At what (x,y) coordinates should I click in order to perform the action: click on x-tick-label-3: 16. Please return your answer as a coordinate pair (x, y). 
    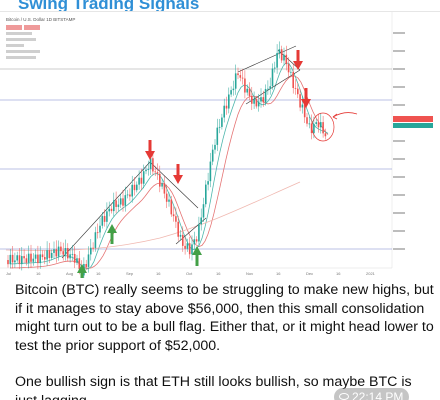
    Looking at the image, I should click on (98, 273).